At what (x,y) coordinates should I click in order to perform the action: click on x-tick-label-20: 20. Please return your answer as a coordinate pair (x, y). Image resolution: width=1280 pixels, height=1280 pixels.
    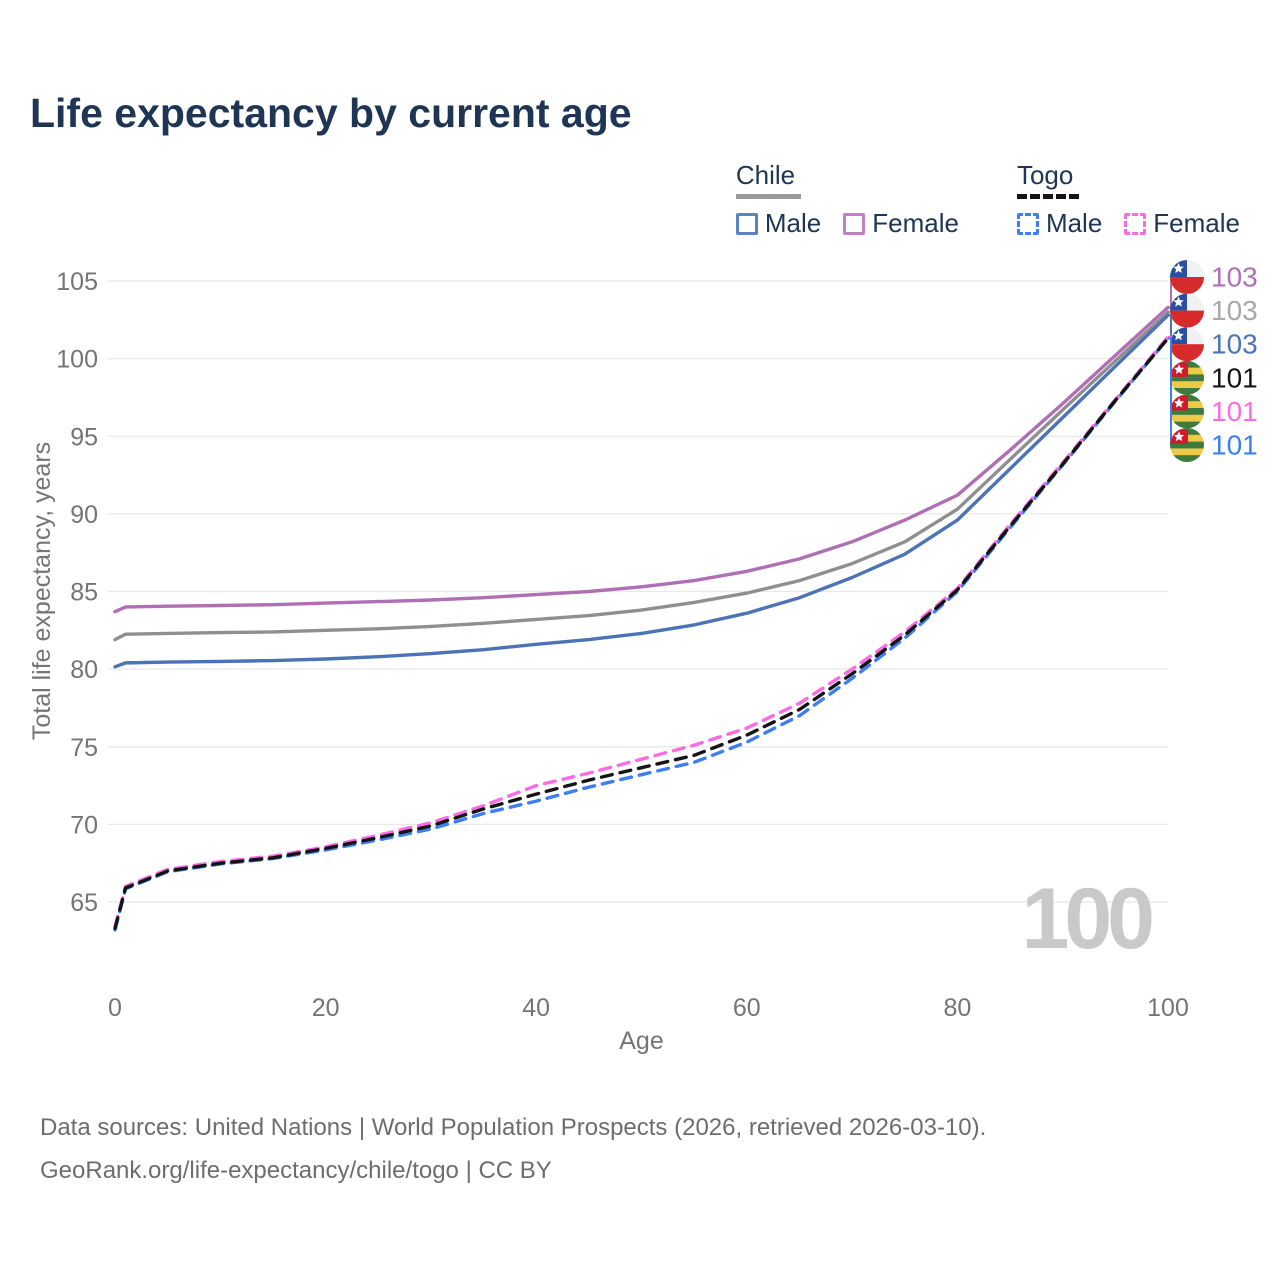
    Looking at the image, I should click on (326, 1008).